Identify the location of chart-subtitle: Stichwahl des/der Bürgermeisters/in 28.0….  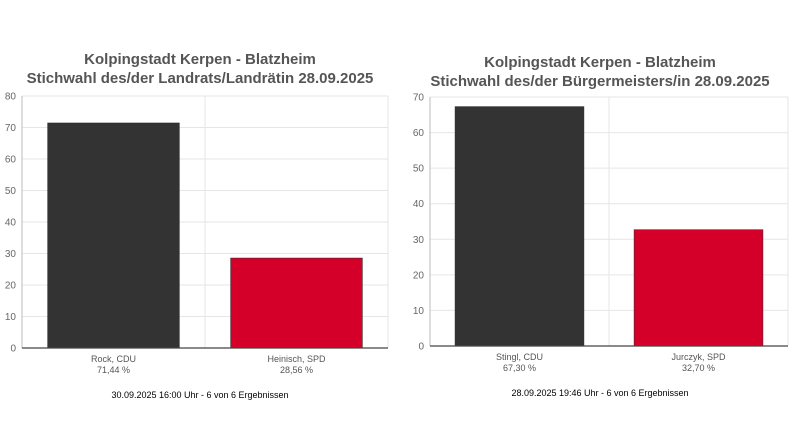
(600, 81).